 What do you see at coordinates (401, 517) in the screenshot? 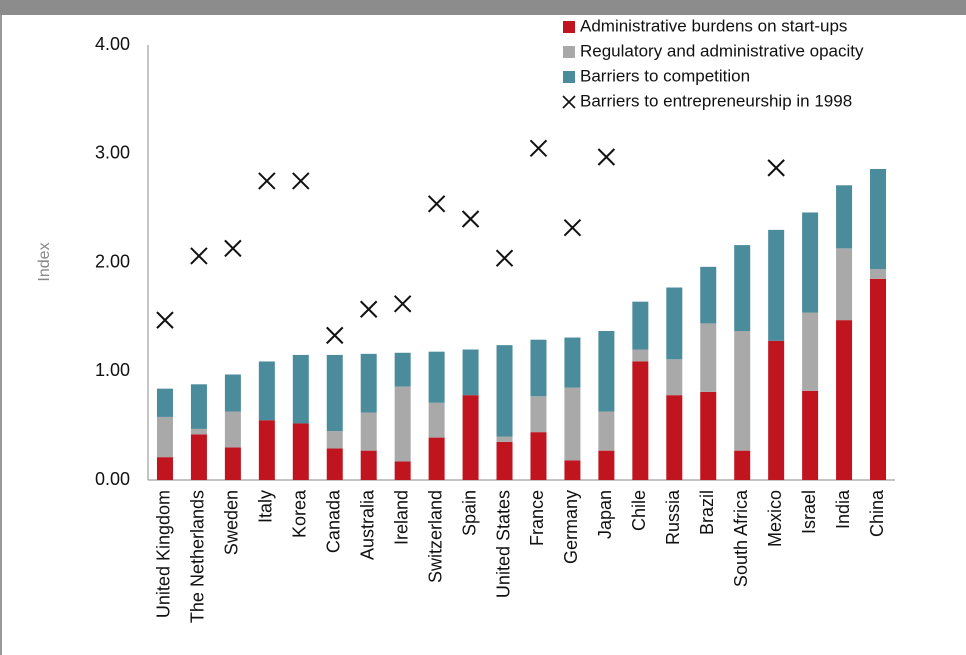
I see `x-tick-label: Ireland` at bounding box center [401, 517].